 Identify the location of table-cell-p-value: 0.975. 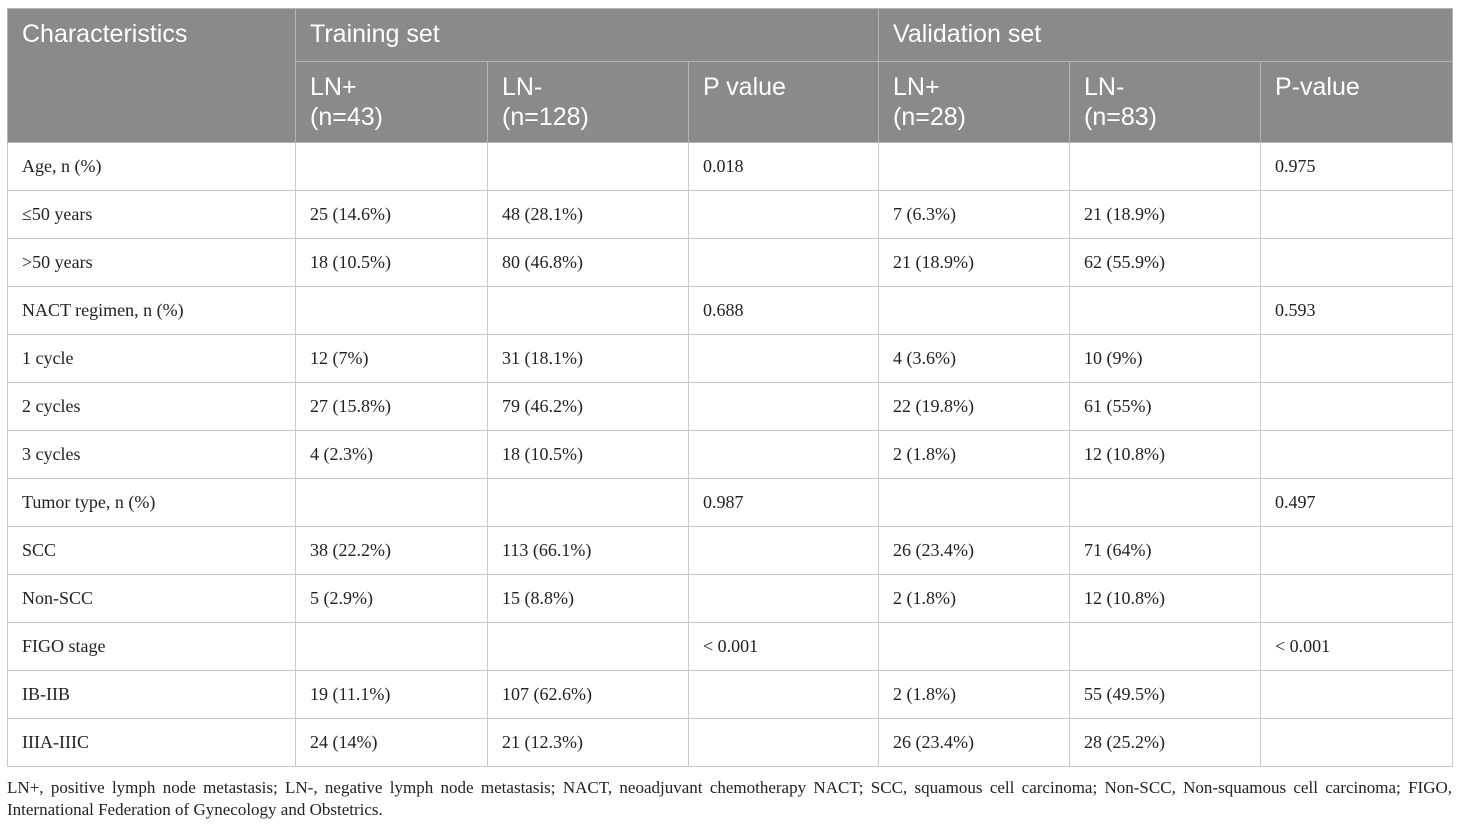
(1357, 166).